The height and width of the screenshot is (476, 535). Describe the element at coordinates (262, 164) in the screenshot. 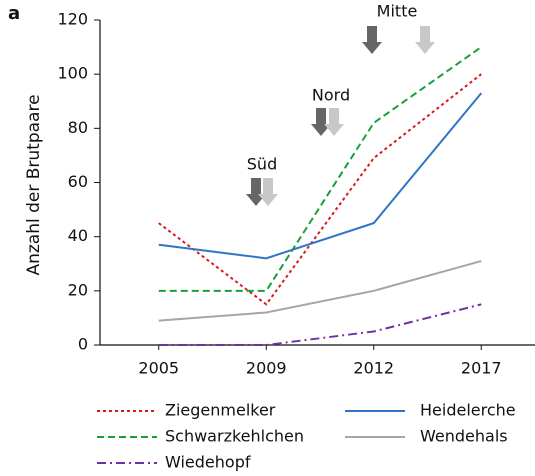

I see `annotation: Süd` at that location.